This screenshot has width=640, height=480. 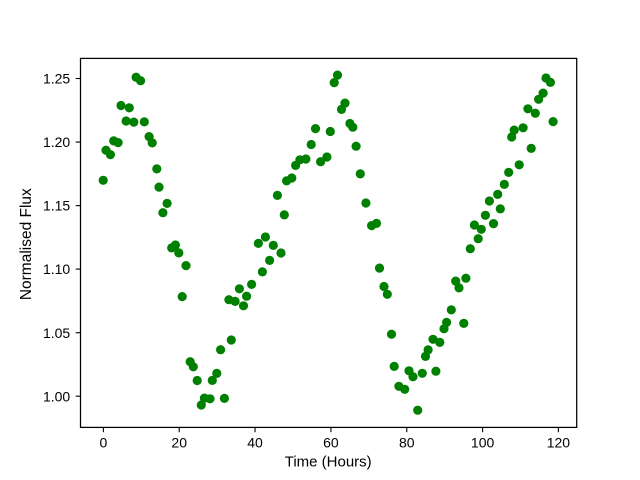 What do you see at coordinates (407, 443) in the screenshot?
I see `svg-text: 80` at bounding box center [407, 443].